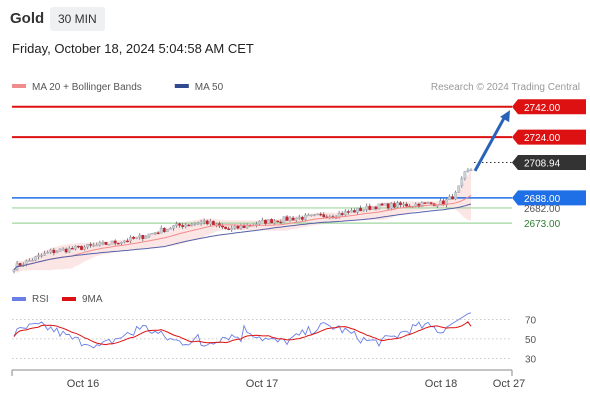 This screenshot has height=400, width=590. Describe the element at coordinates (542, 138) in the screenshot. I see `level-tag-text-2724.00: 2724.00` at that location.